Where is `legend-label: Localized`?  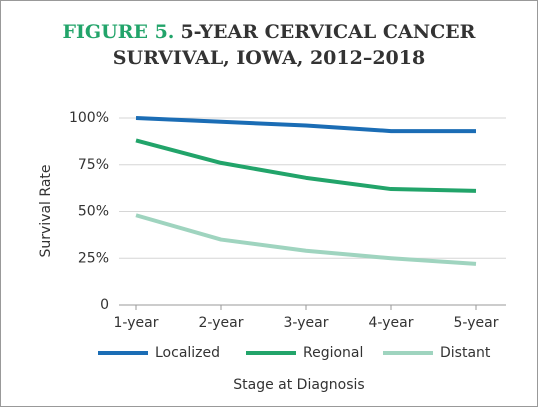 legend-label: Localized is located at coordinates (187, 353).